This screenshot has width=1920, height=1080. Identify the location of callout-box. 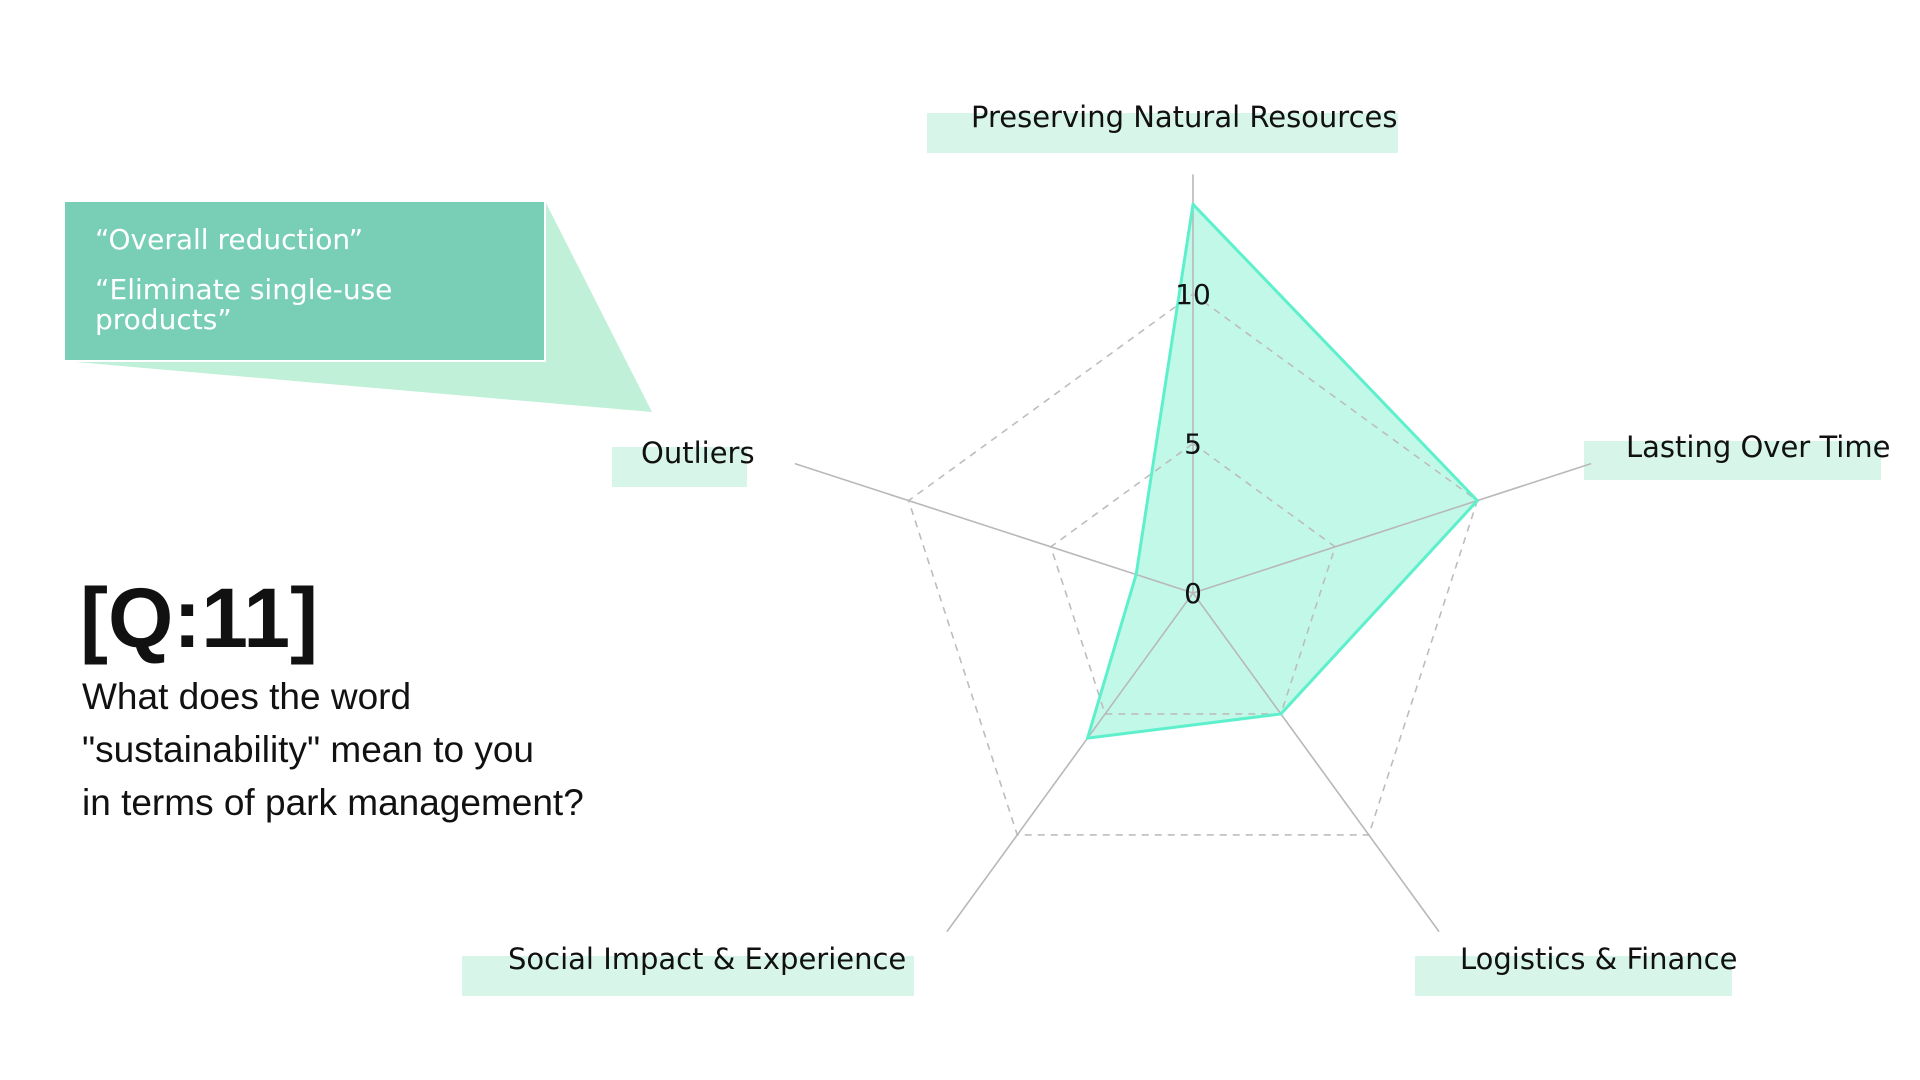
(304, 281).